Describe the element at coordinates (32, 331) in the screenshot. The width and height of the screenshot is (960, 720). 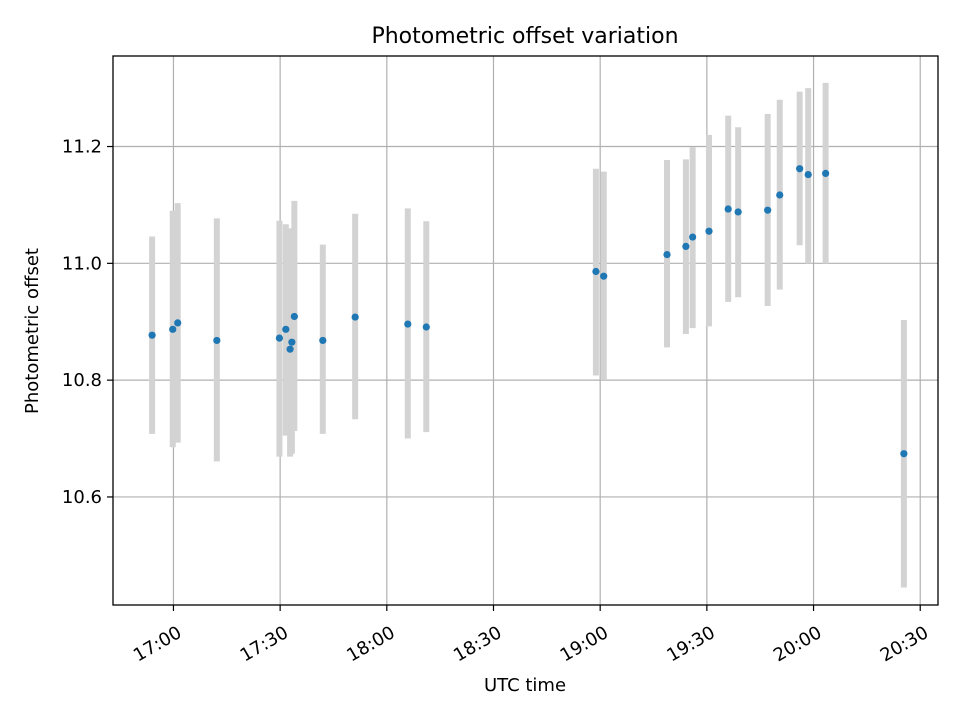
I see `y-axis-label: Photometric offset` at that location.